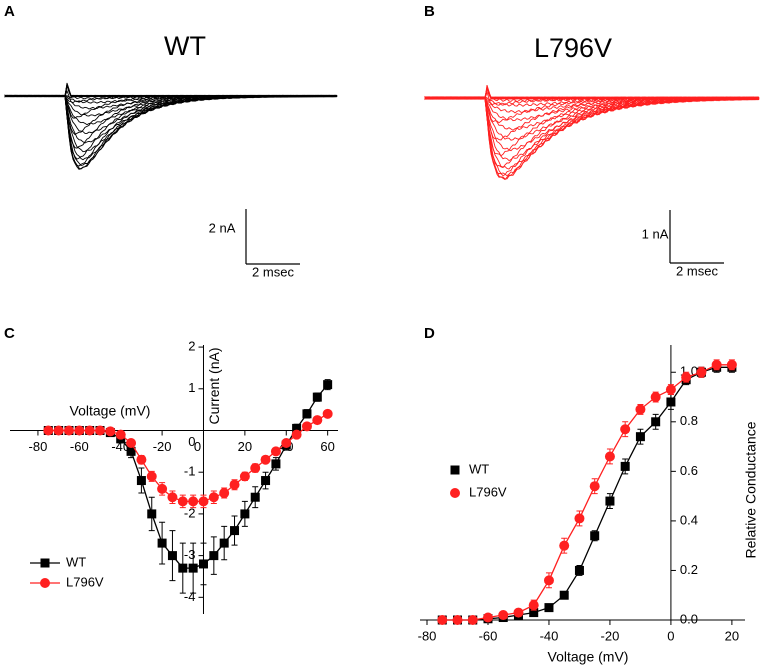 Image resolution: width=765 pixels, height=670 pixels. Describe the element at coordinates (689, 470) in the screenshot. I see `y-tick-label: 0.6` at that location.